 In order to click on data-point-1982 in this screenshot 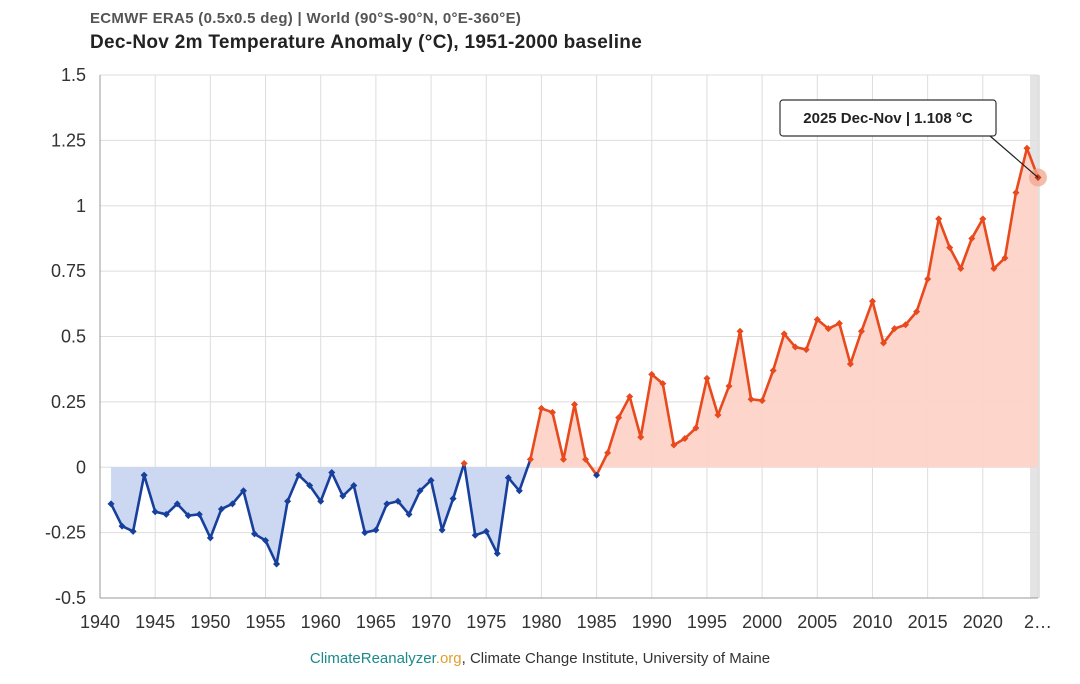, I will do `click(563, 459)`.